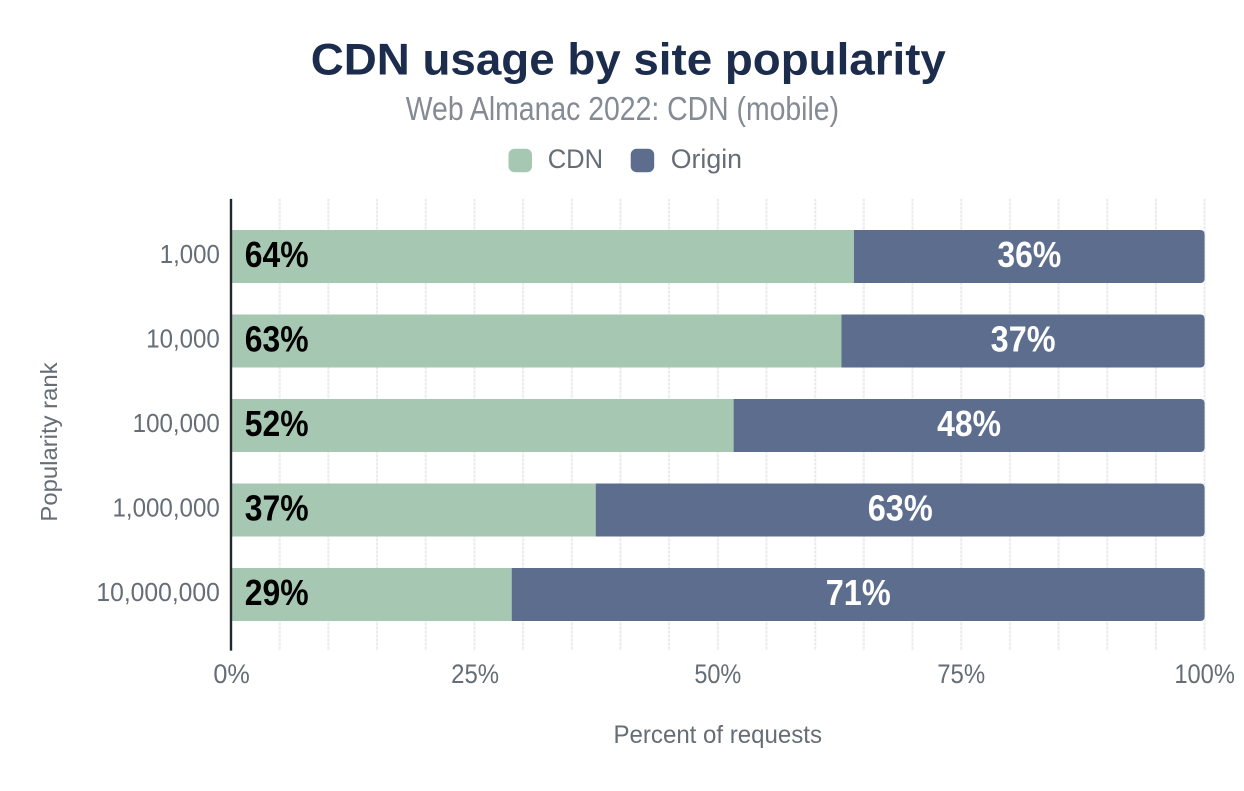  Describe the element at coordinates (277, 424) in the screenshot. I see `svg-text: 52%` at that location.